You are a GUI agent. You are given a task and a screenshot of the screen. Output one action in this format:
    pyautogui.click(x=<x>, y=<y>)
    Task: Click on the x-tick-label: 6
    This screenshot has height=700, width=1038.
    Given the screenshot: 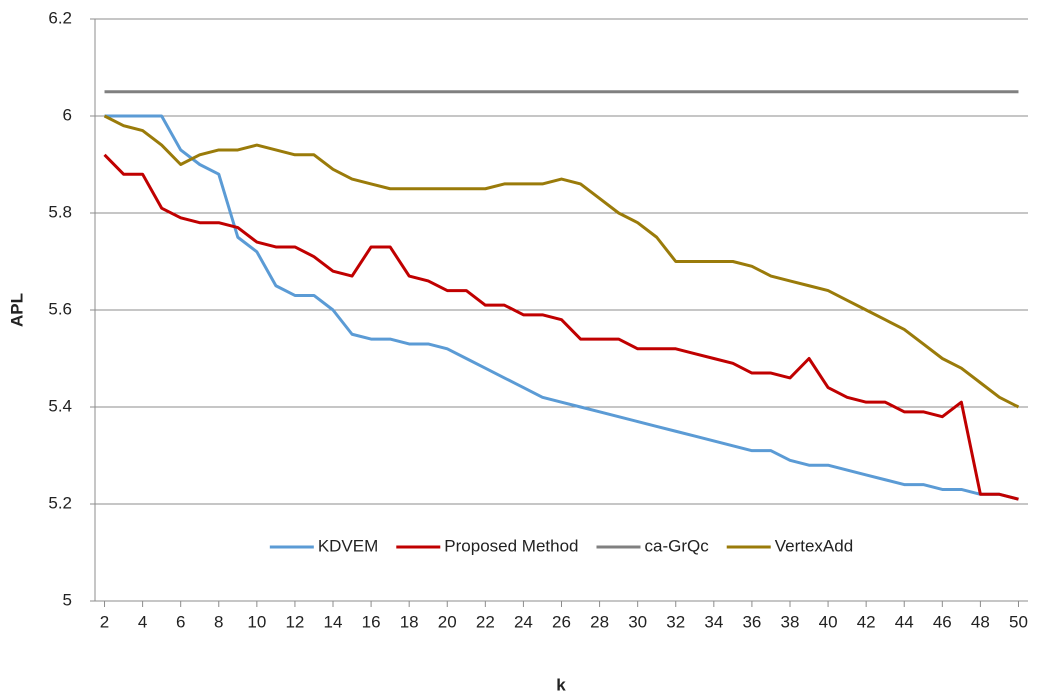 What is the action you would take?
    pyautogui.click(x=180, y=621)
    